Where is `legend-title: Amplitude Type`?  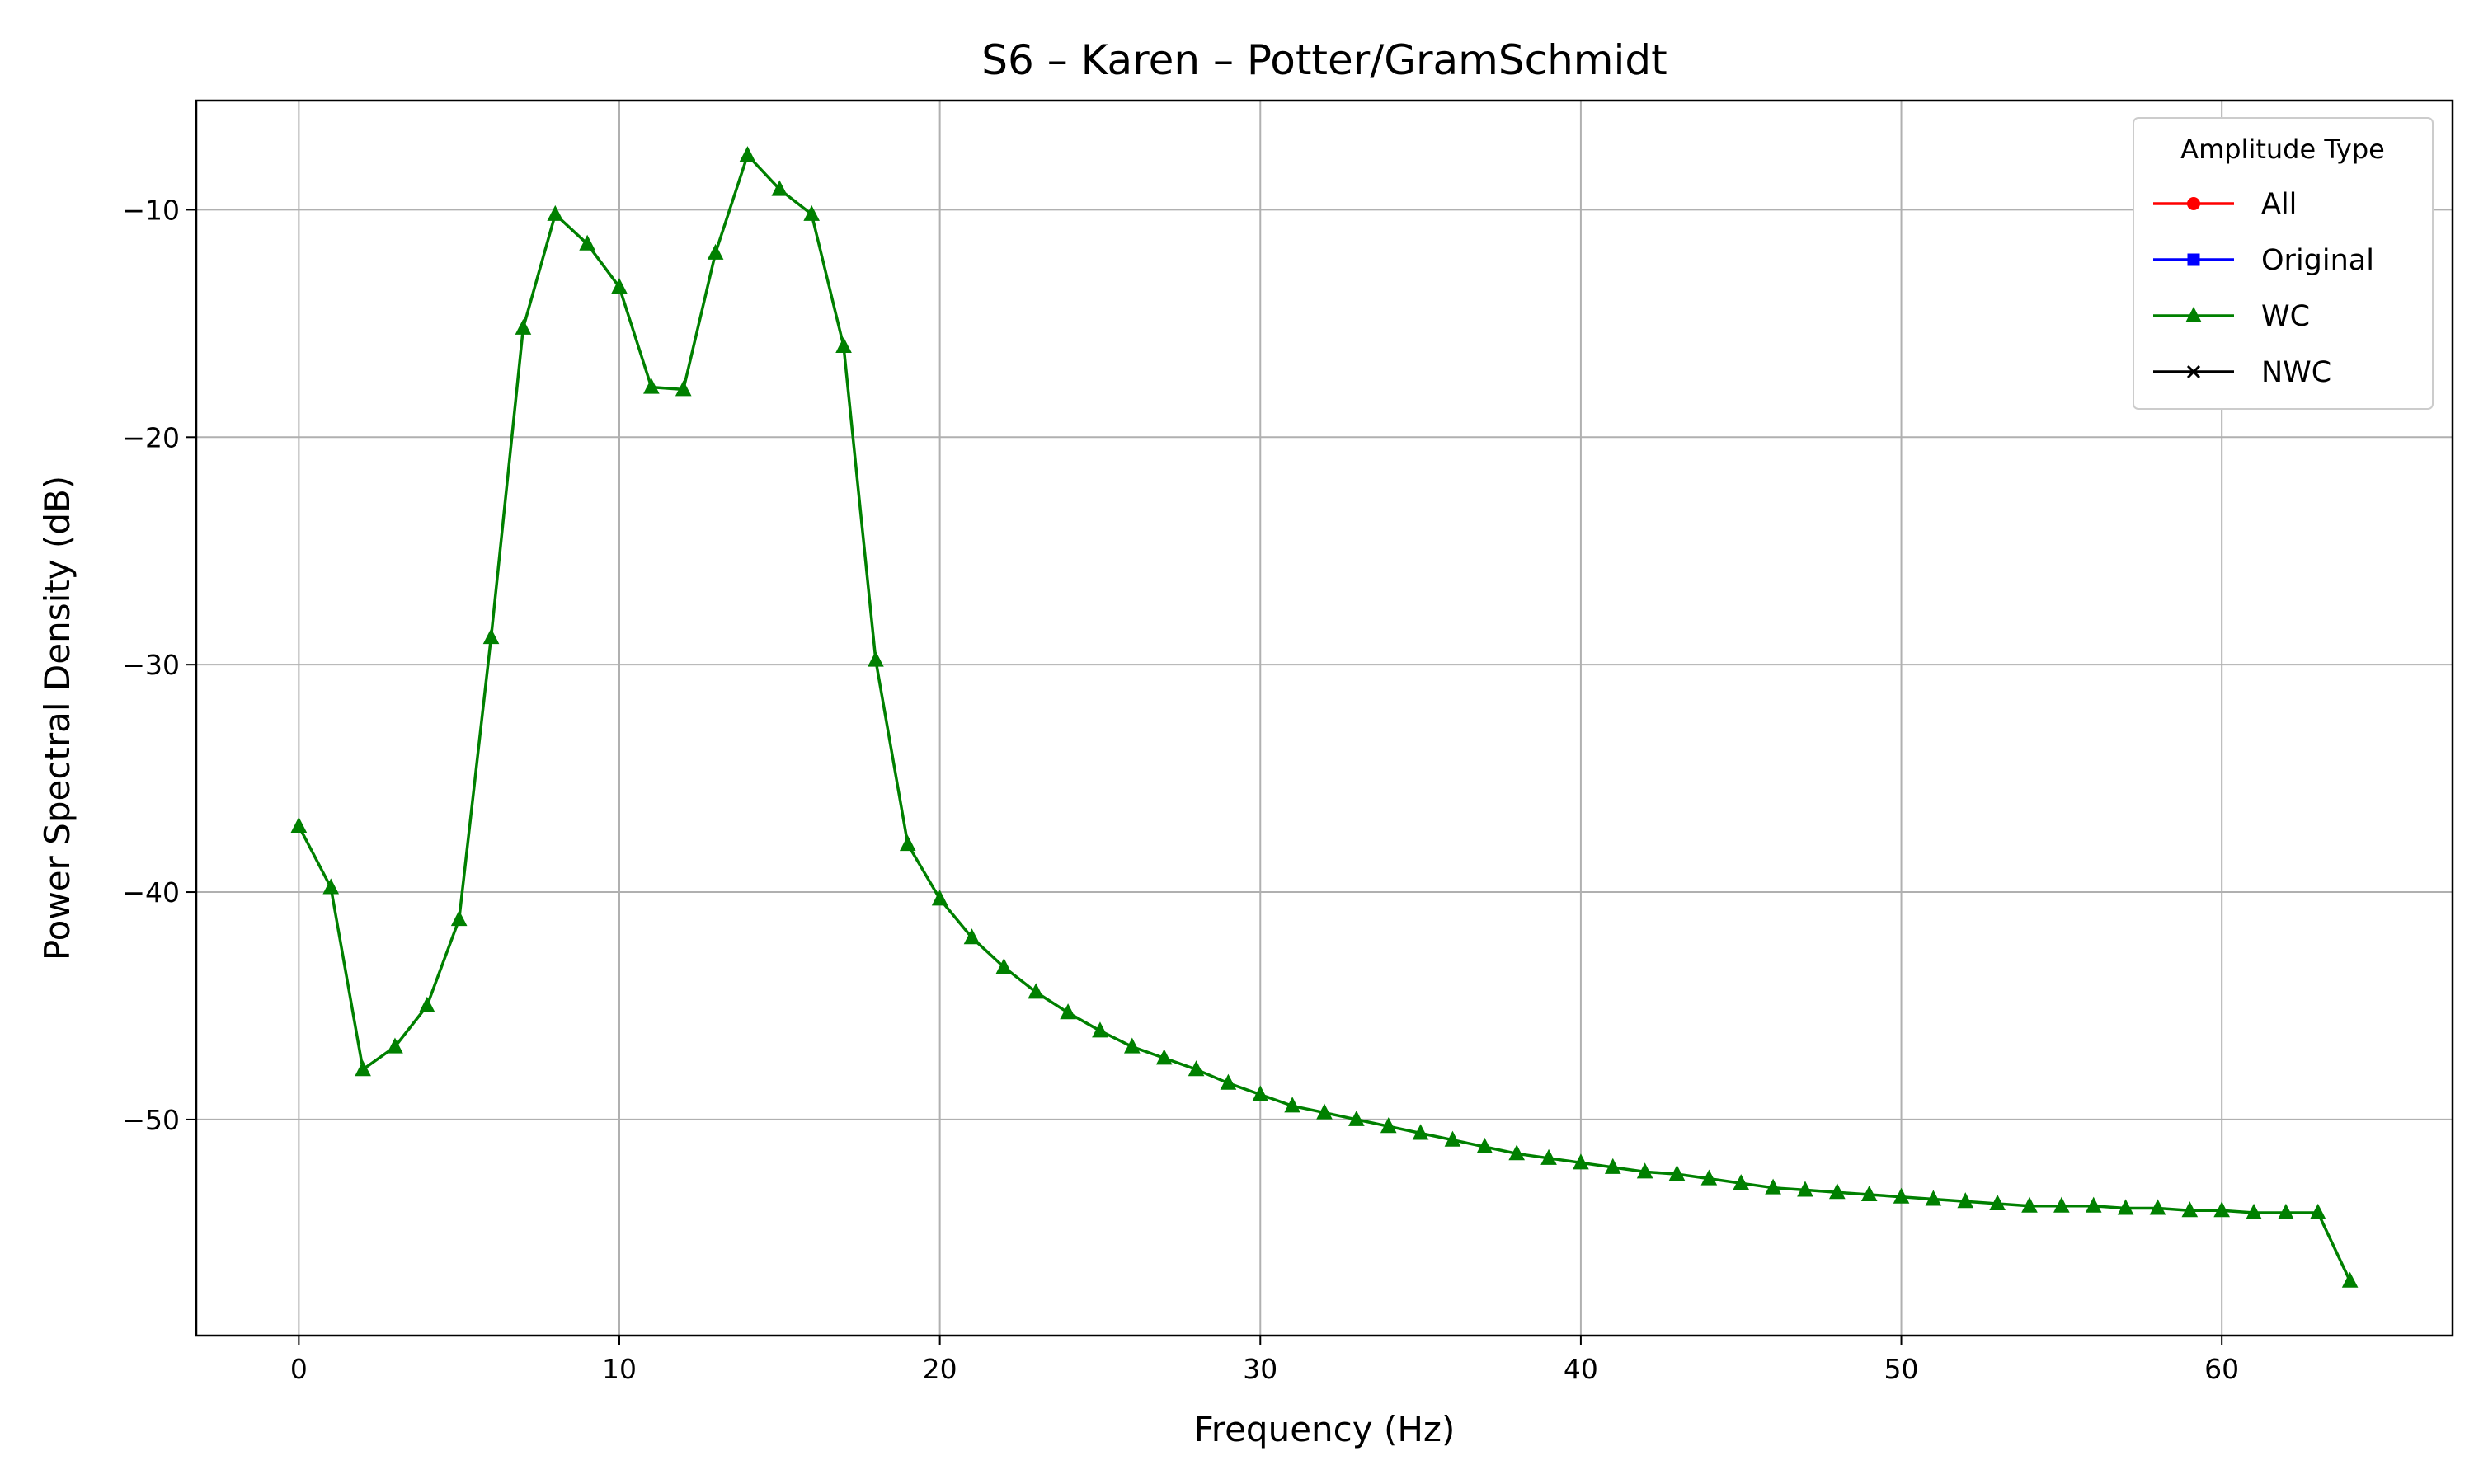
legend-title: Amplitude Type is located at coordinates (2282, 149).